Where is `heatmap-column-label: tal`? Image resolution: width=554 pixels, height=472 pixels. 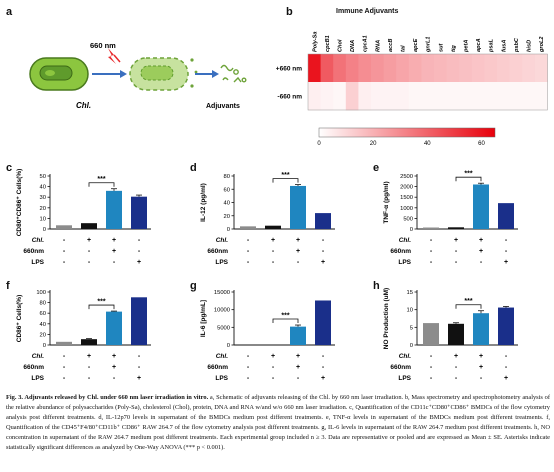 heatmap-column-label: tal is located at coordinates (404, 48).